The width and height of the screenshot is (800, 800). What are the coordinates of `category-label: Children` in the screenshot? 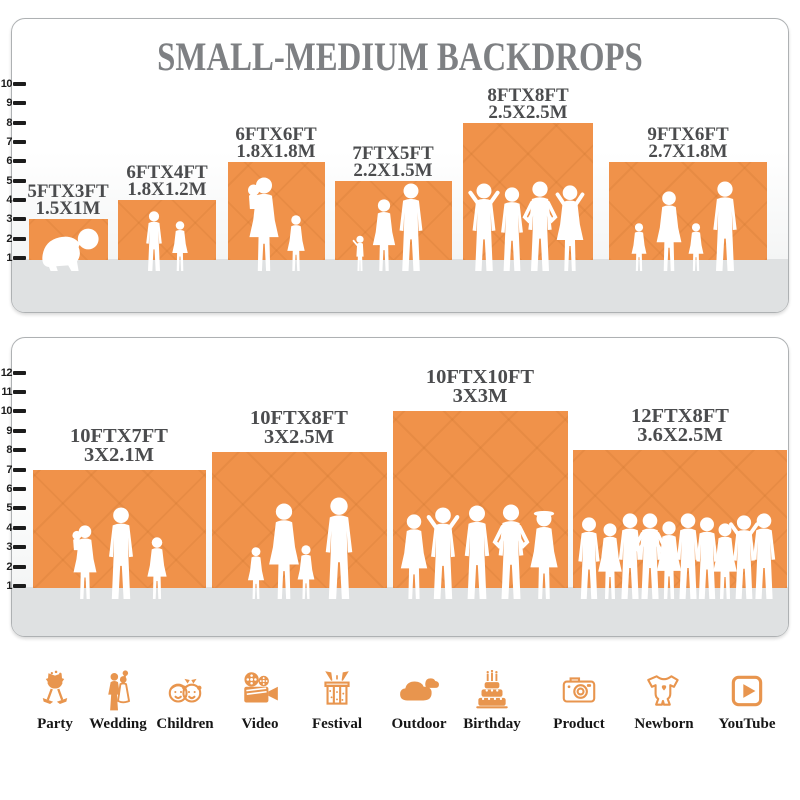 It's located at (185, 724).